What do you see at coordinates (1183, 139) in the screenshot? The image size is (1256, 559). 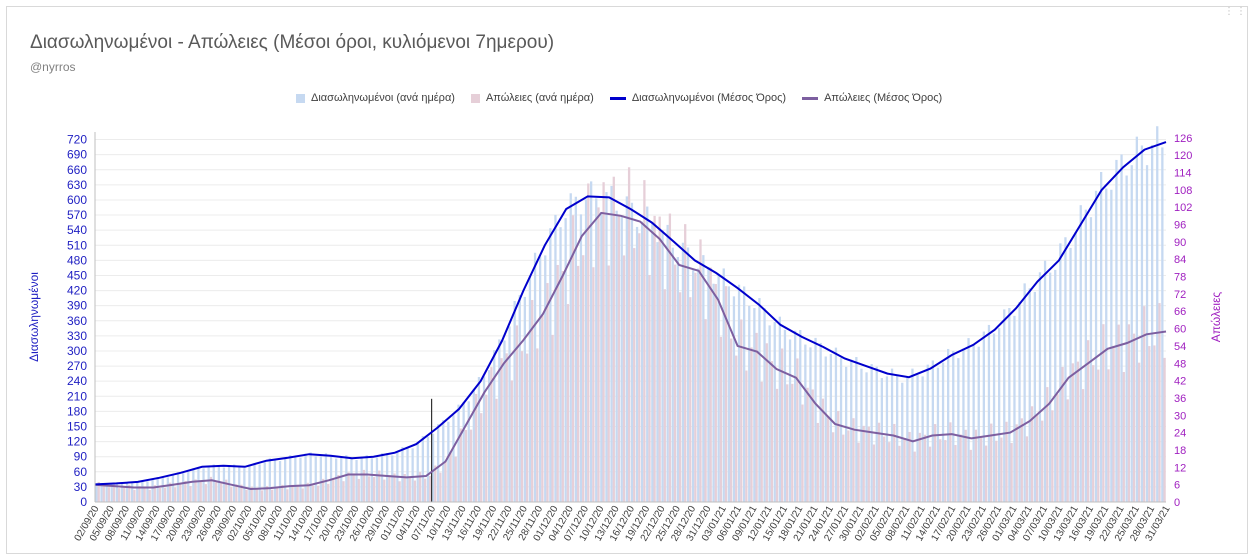 I see `y2-tick-label: 126` at bounding box center [1183, 139].